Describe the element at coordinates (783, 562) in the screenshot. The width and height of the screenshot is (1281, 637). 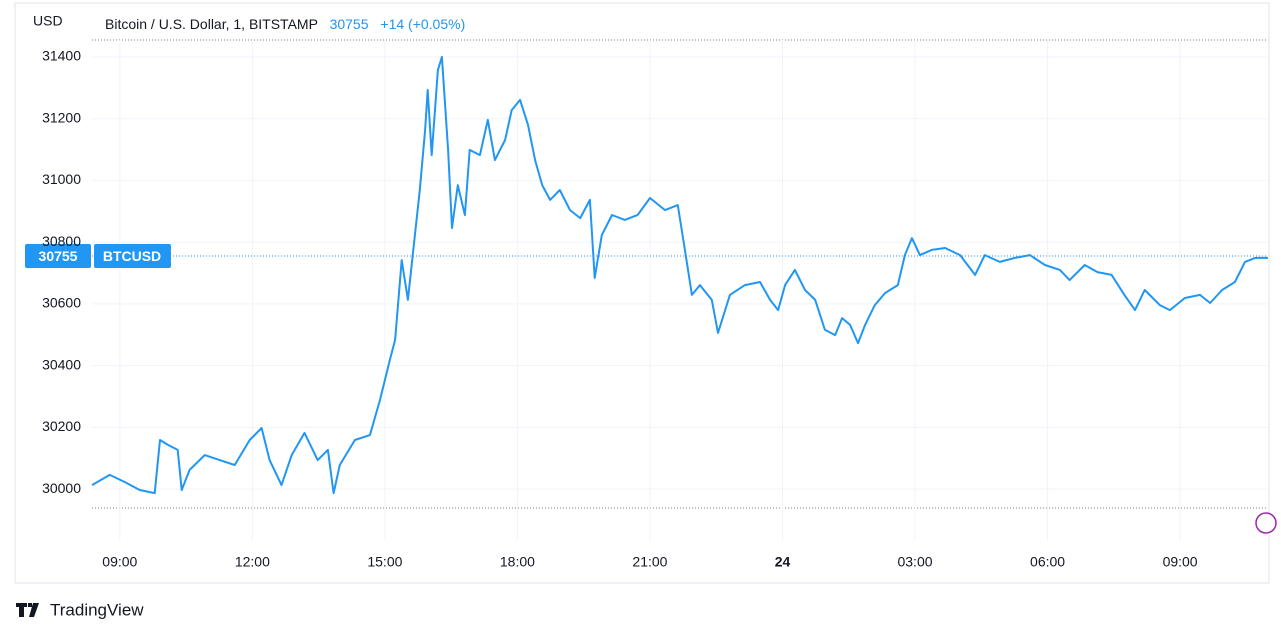
I see `x-tick-label: 24` at that location.